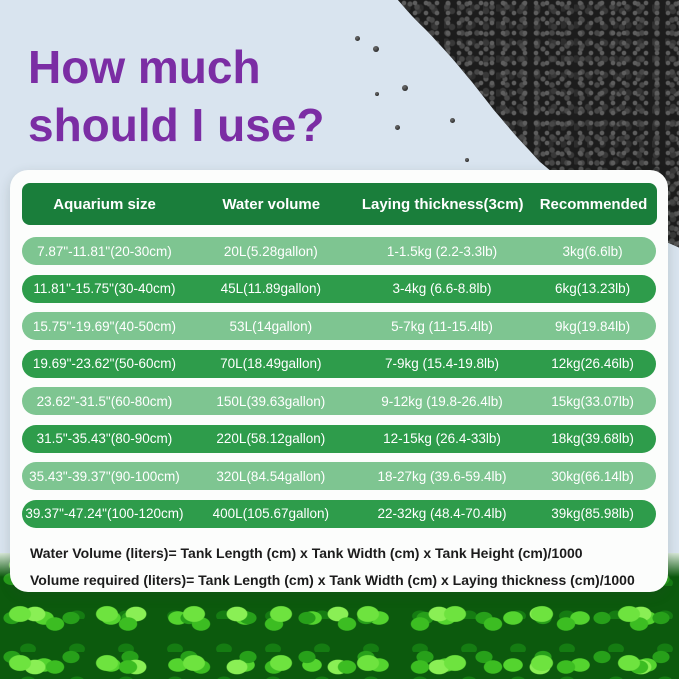 This screenshot has width=679, height=679. What do you see at coordinates (442, 288) in the screenshot?
I see `cell-thickness: 3-4kg (6.6-8.8lb)` at bounding box center [442, 288].